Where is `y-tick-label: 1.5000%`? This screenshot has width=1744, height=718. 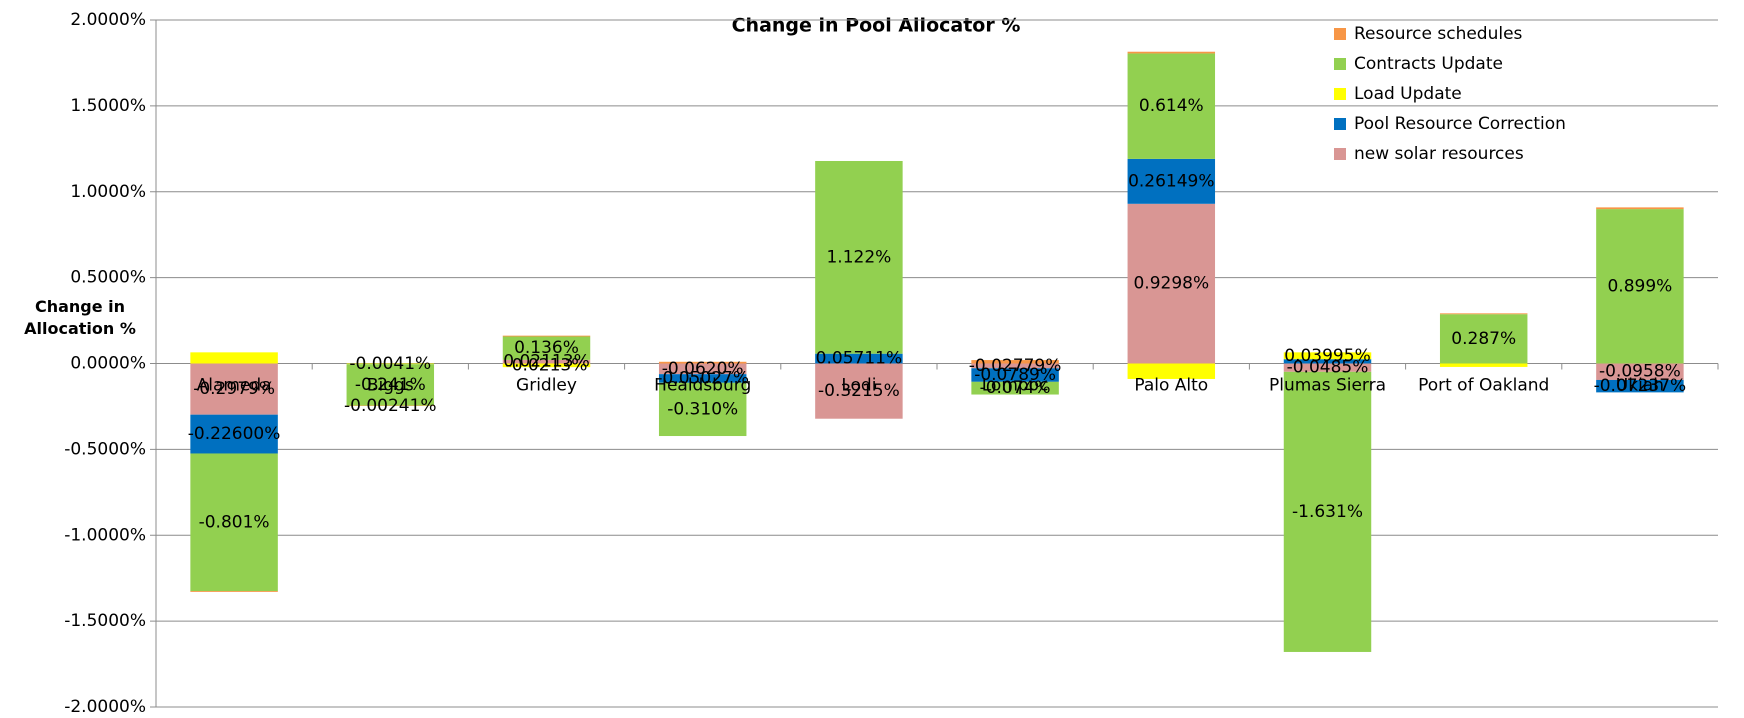
y-tick-label: 1.5000% is located at coordinates (108, 106).